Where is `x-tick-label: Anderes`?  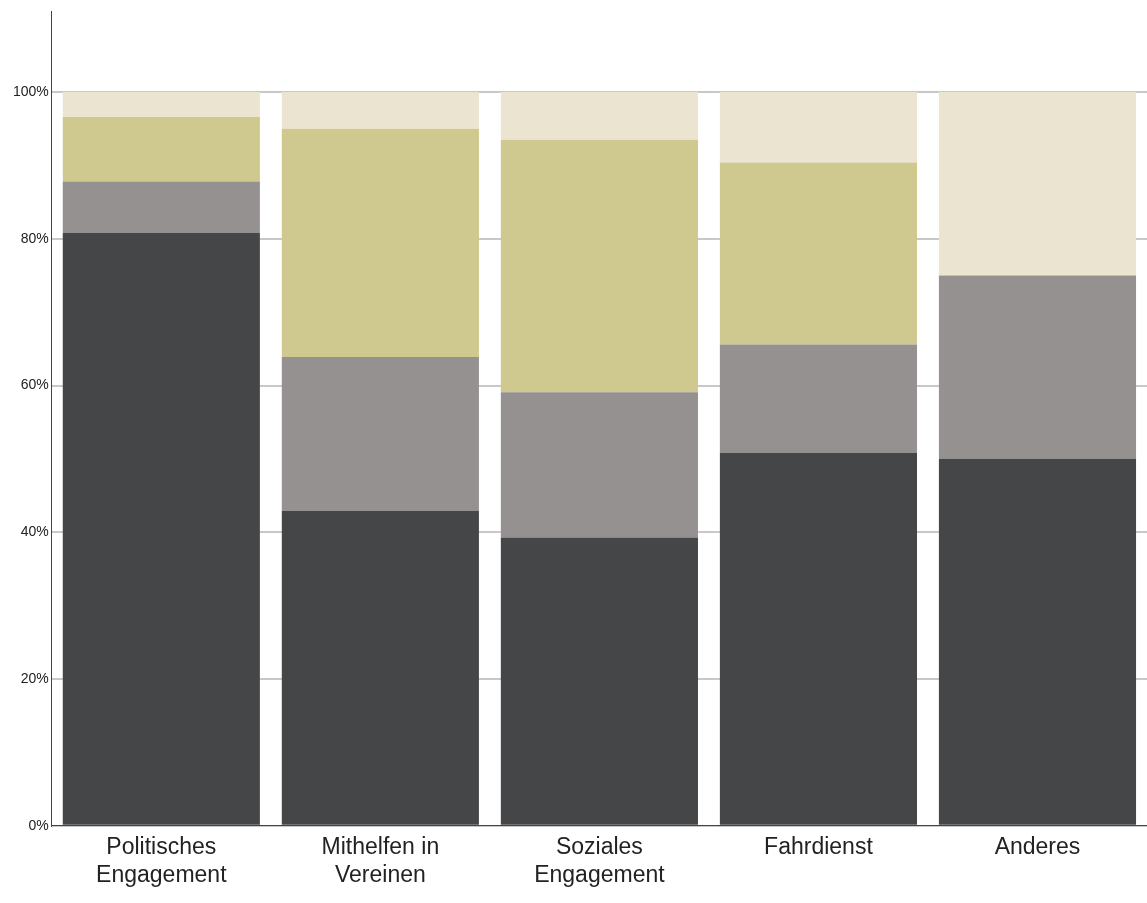 x-tick-label: Anderes is located at coordinates (1037, 845).